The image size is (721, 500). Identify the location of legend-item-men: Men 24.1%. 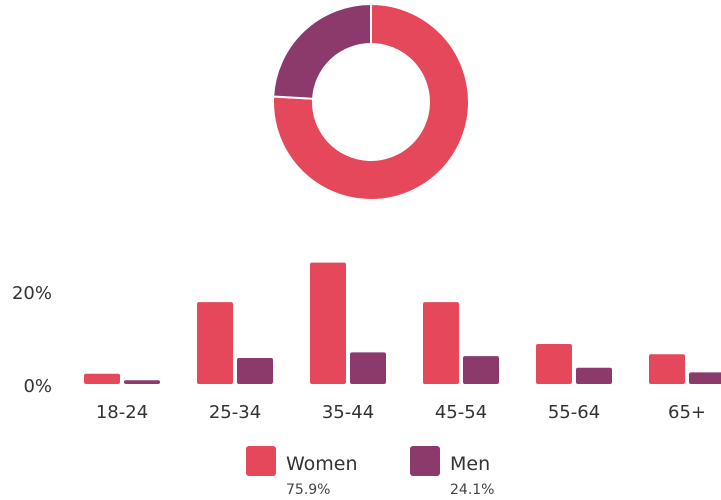
(452, 472).